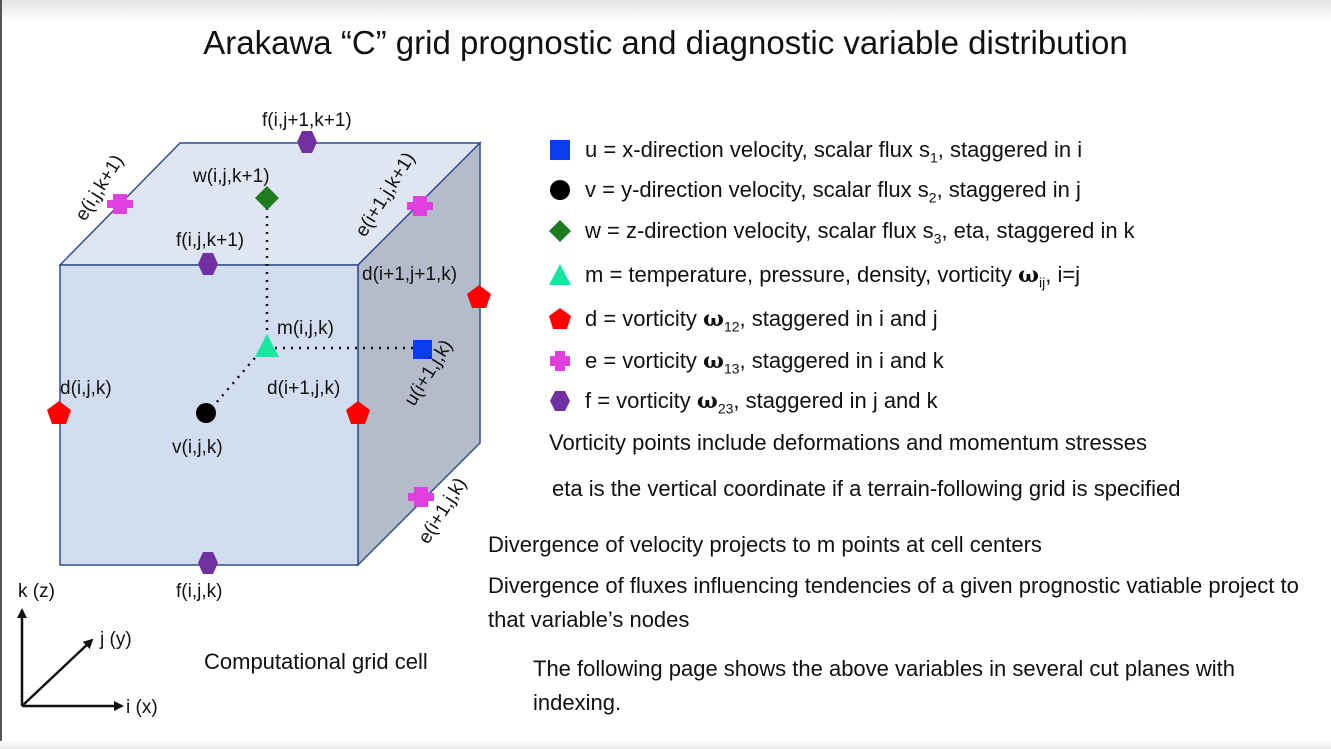 The width and height of the screenshot is (1331, 749). What do you see at coordinates (665, 11) in the screenshot?
I see `top-gradient-bar` at bounding box center [665, 11].